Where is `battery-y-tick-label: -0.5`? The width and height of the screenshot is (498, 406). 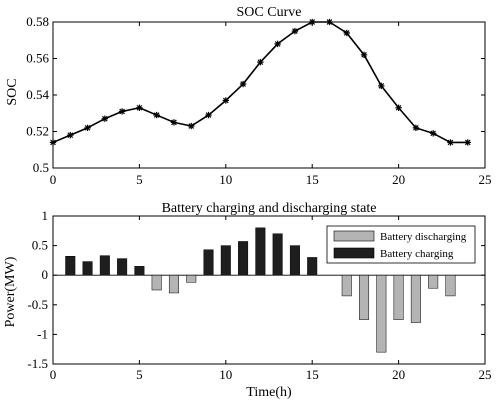 battery-y-tick-label: -0.5 is located at coordinates (37, 304).